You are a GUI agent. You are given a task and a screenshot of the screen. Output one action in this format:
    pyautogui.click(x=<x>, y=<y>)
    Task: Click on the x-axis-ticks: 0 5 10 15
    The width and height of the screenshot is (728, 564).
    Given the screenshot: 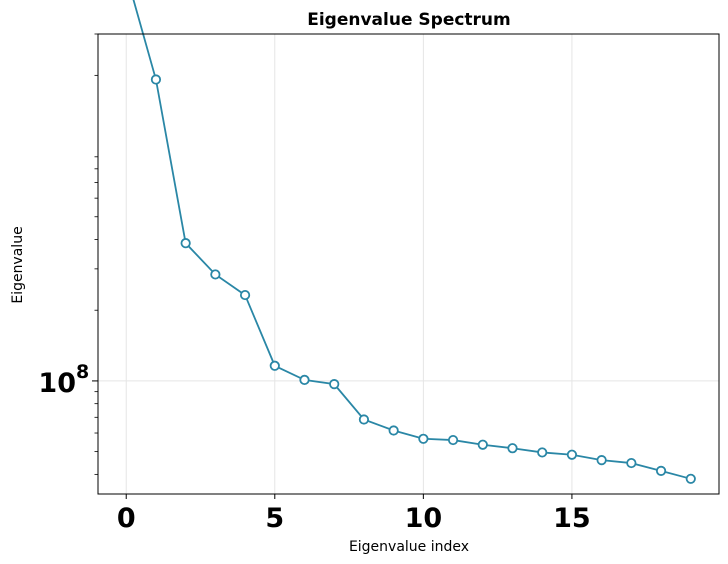 What is the action you would take?
    pyautogui.click(x=354, y=514)
    